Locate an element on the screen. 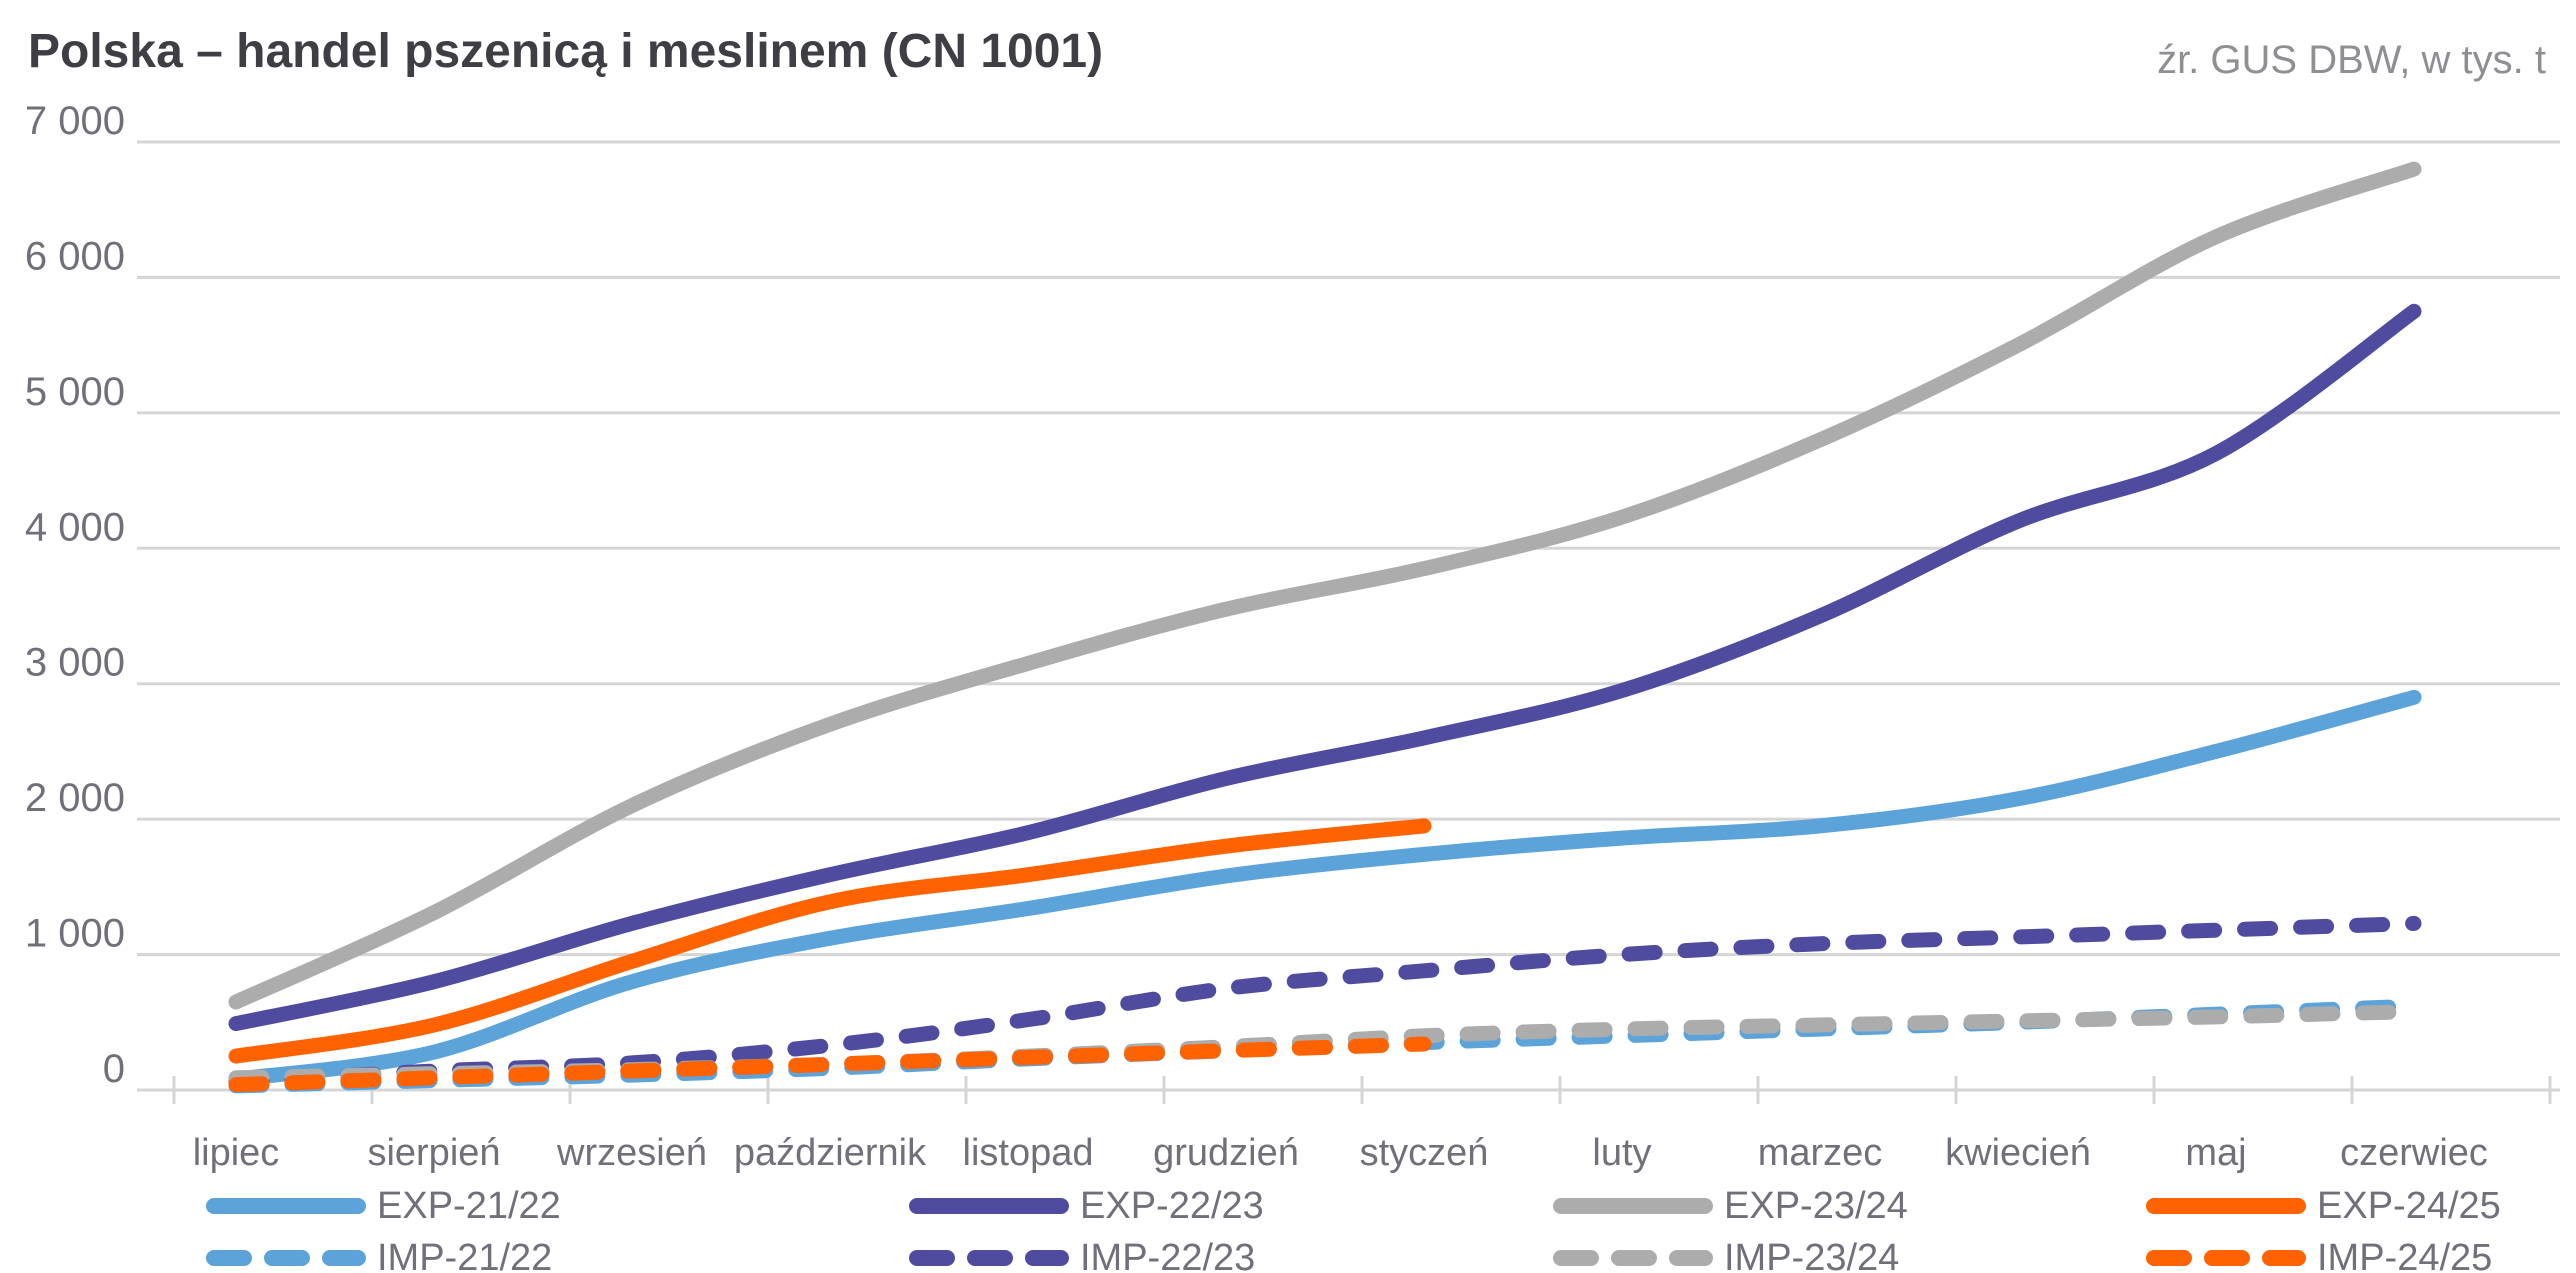 This screenshot has height=1273, width=2576. legend-item-imp-22-23: IMP-22/23 is located at coordinates (1081, 1254).